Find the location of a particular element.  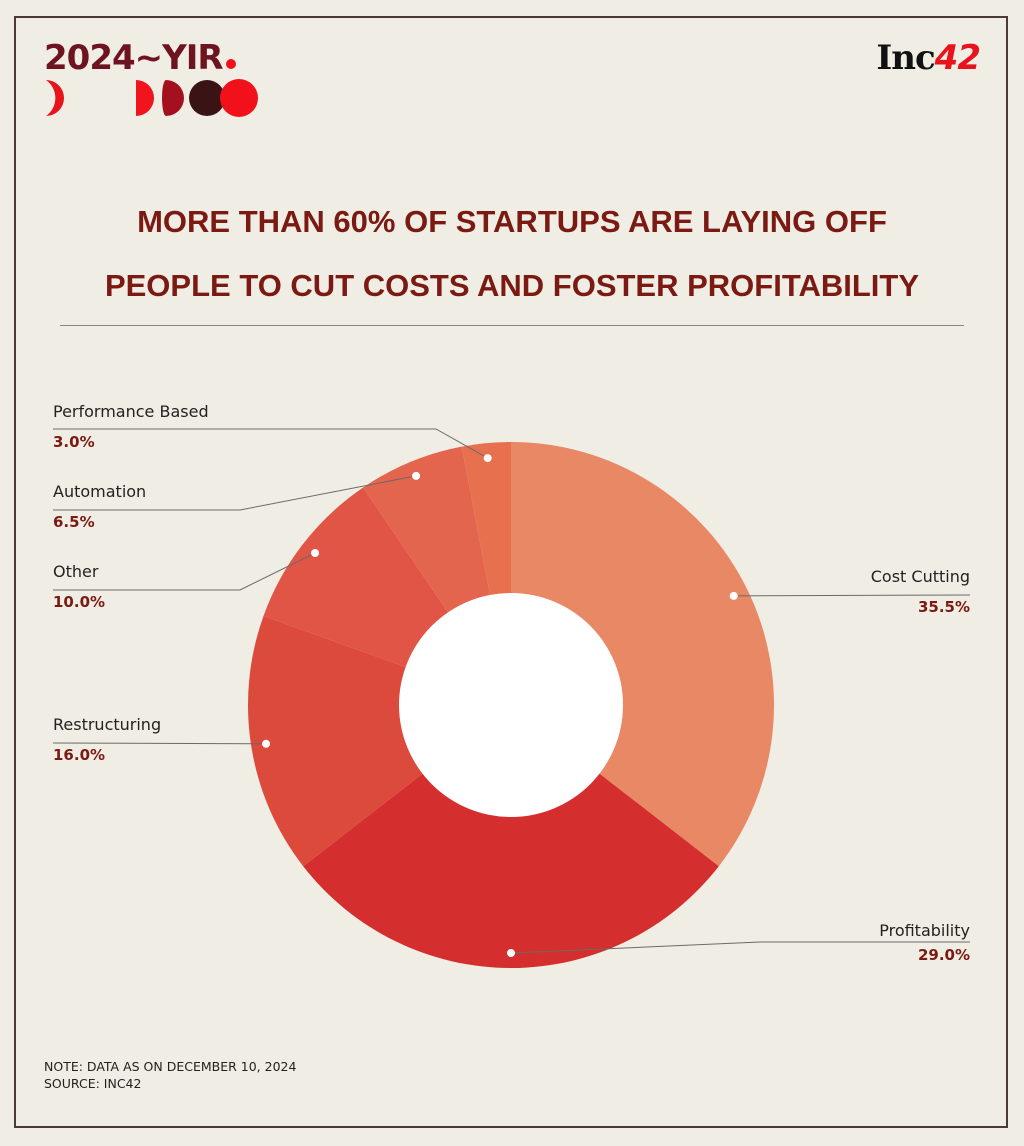

yir-logo: 2024~YIR is located at coordinates (140, 58).